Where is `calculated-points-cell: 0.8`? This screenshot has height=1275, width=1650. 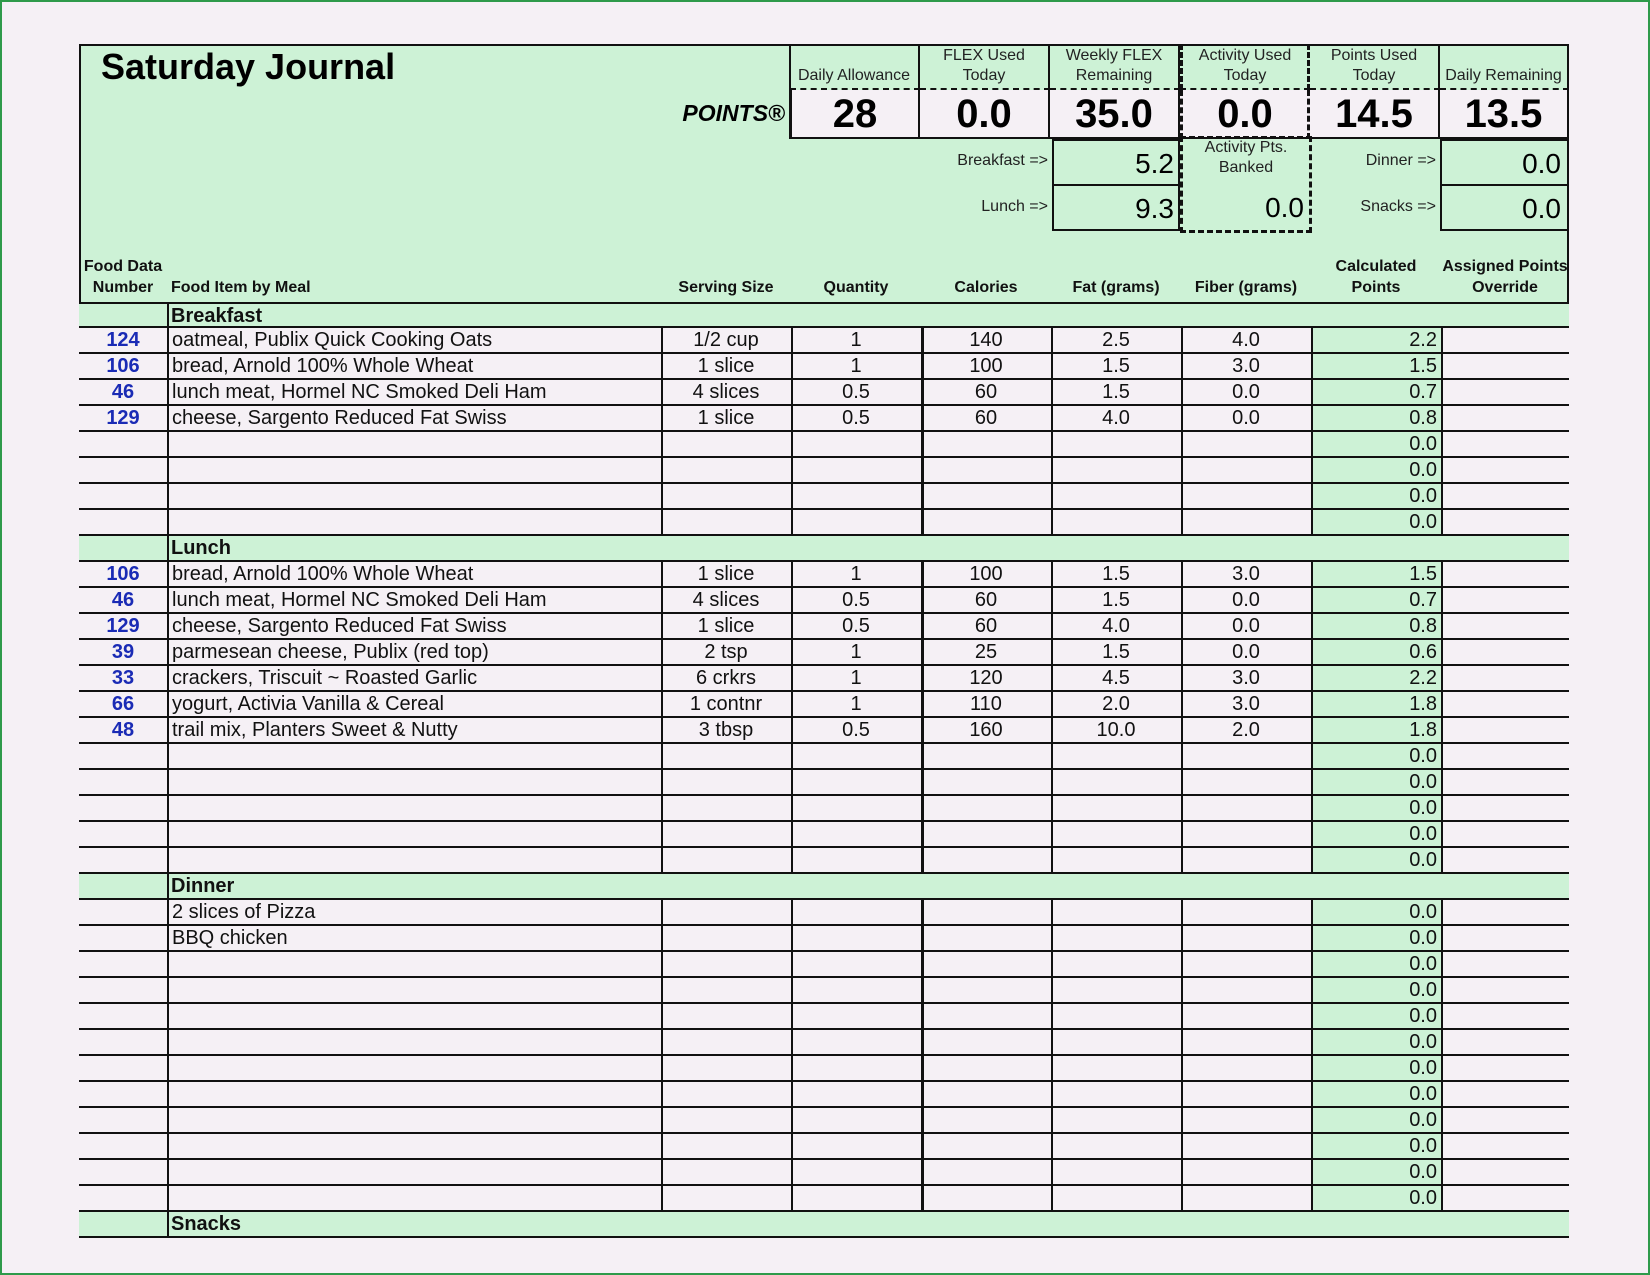
calculated-points-cell: 0.8 is located at coordinates (1423, 626).